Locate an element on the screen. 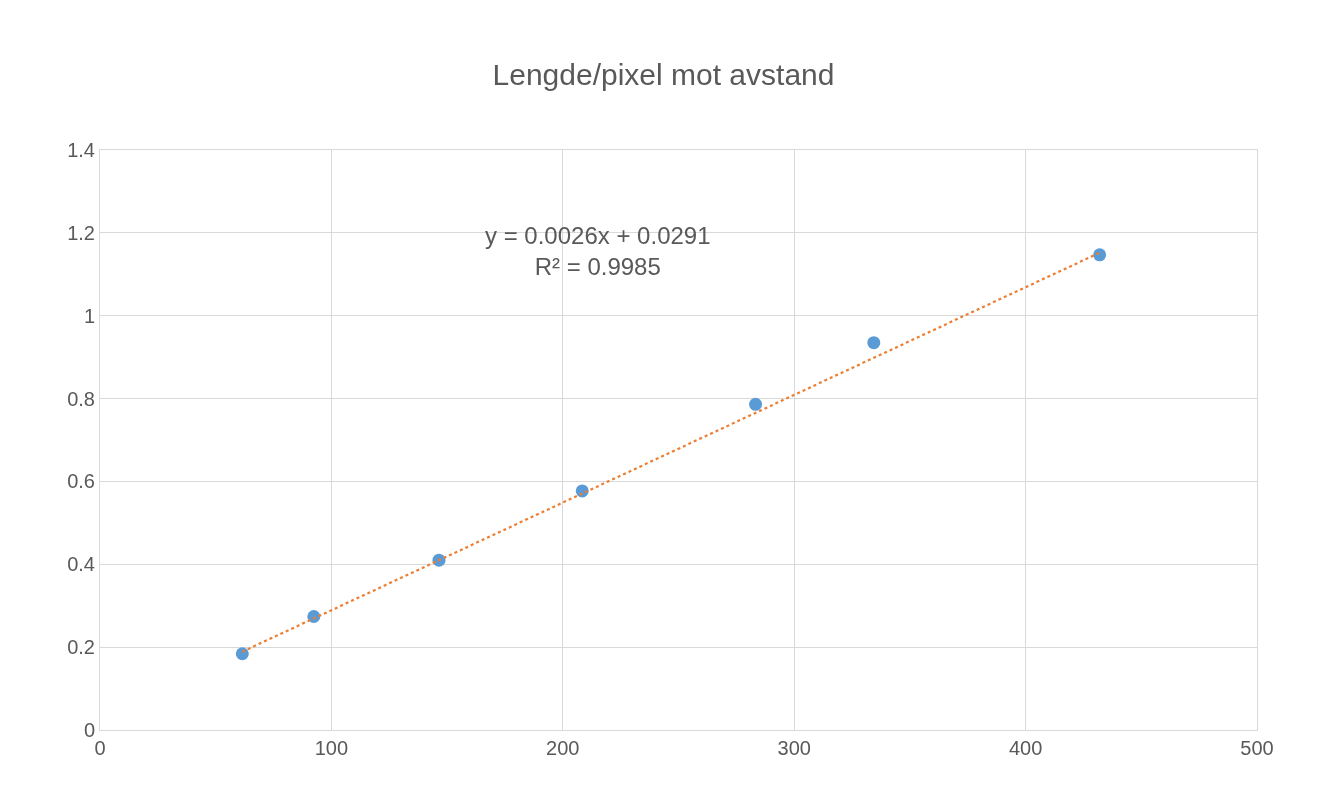 This screenshot has height=800, width=1327. chart-title: Lengde/pixel mot avstand is located at coordinates (663, 74).